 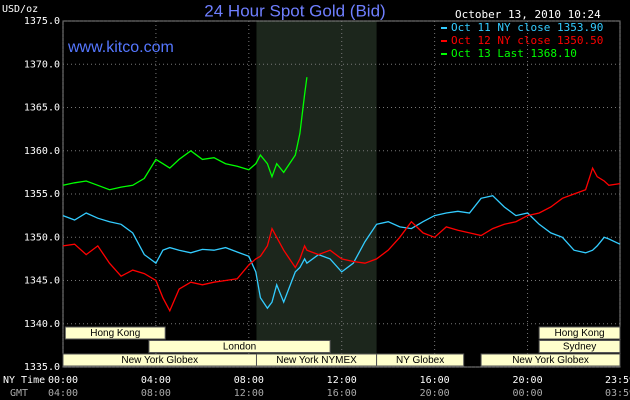 What do you see at coordinates (42, 367) in the screenshot?
I see `y-tick-label: 1335.0` at bounding box center [42, 367].